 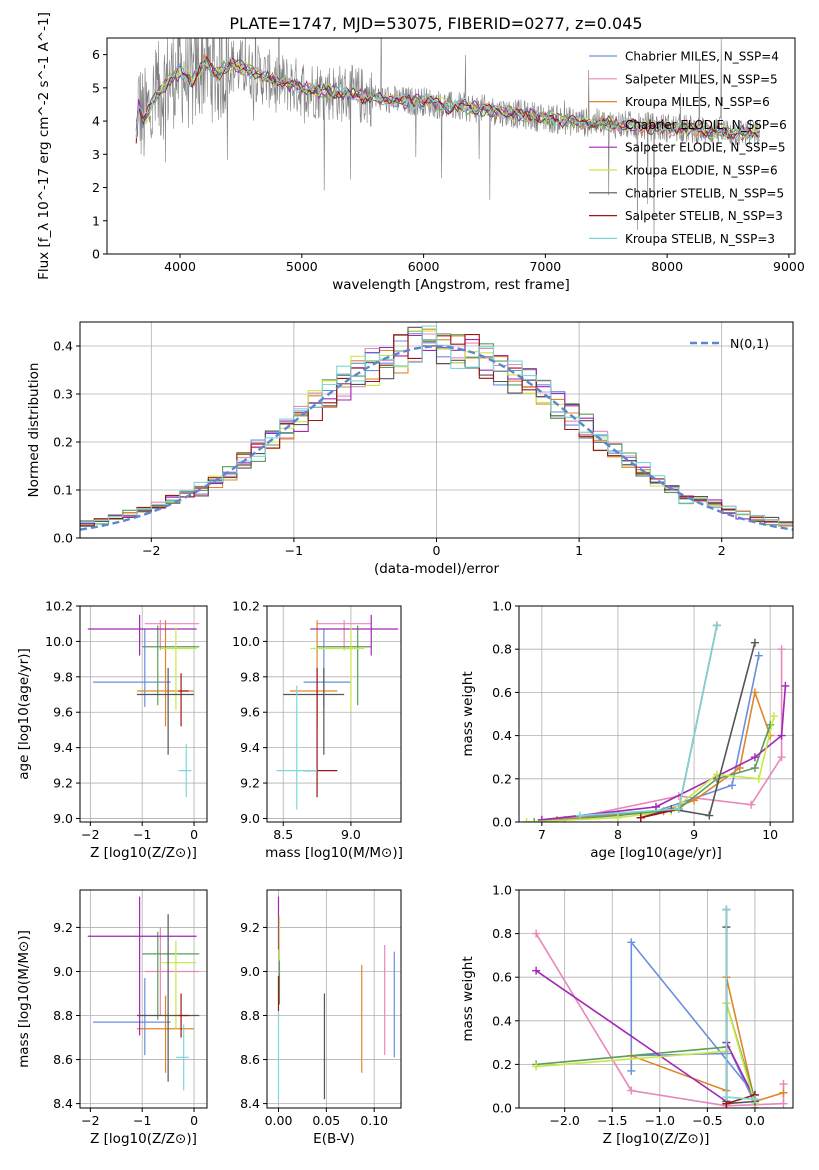 What do you see at coordinates (564, 1120) in the screenshot?
I see `x-tick-label: −2.0` at bounding box center [564, 1120].